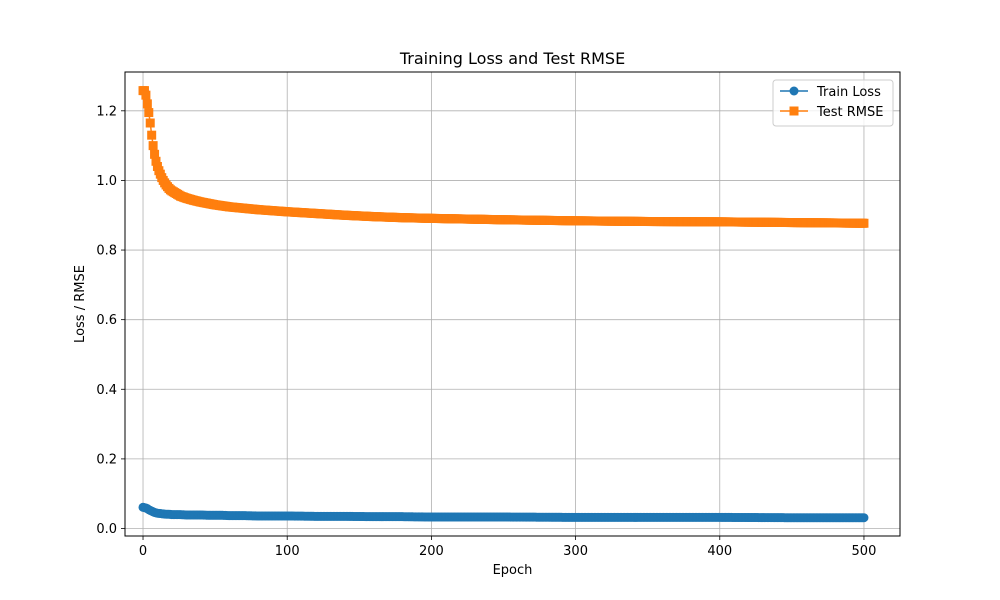  I want to click on y-axis-label: Loss / RMSE, so click(80, 304).